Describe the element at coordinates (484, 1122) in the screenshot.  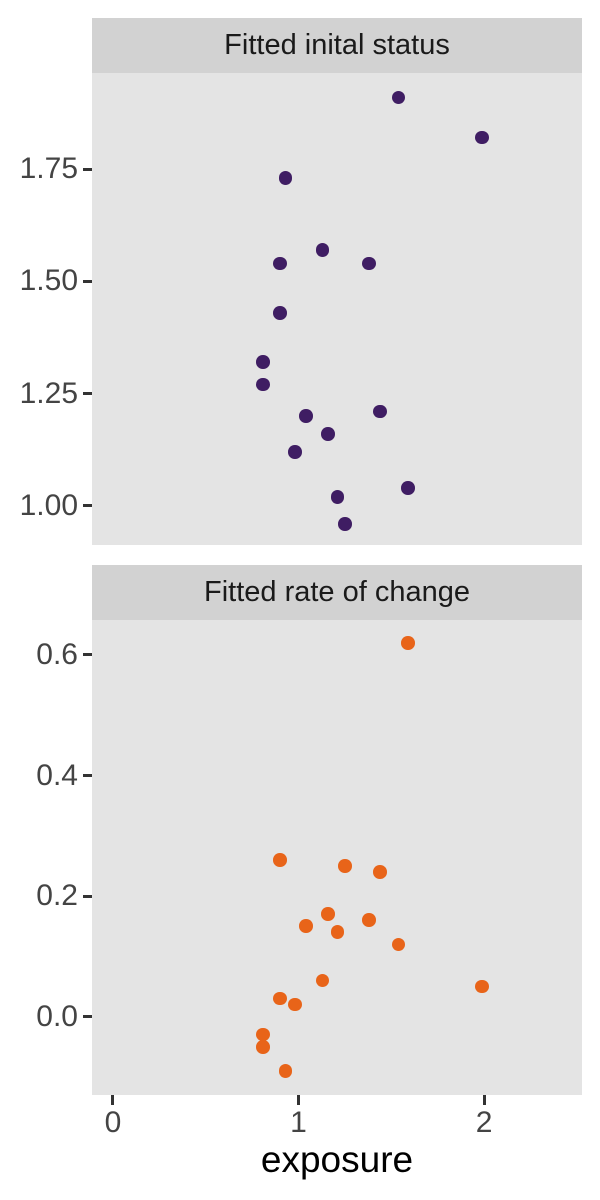
I see `x-tick-label: 2` at that location.